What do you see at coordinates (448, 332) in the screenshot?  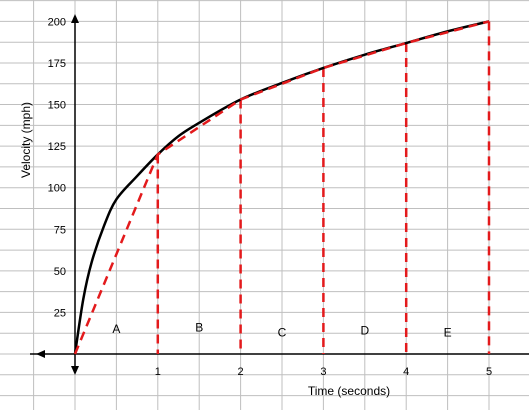 I see `region-label-E: E` at bounding box center [448, 332].